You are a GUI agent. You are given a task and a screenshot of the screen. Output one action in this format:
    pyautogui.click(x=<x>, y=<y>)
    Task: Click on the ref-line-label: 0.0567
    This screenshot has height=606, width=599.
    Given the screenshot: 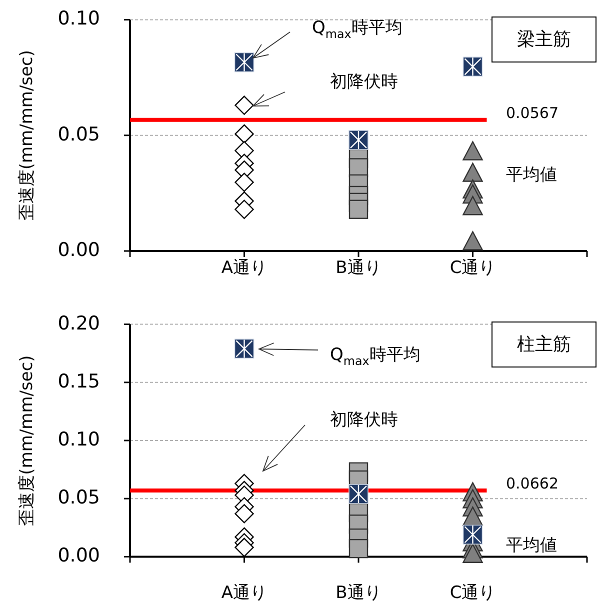 What is the action you would take?
    pyautogui.click(x=532, y=113)
    